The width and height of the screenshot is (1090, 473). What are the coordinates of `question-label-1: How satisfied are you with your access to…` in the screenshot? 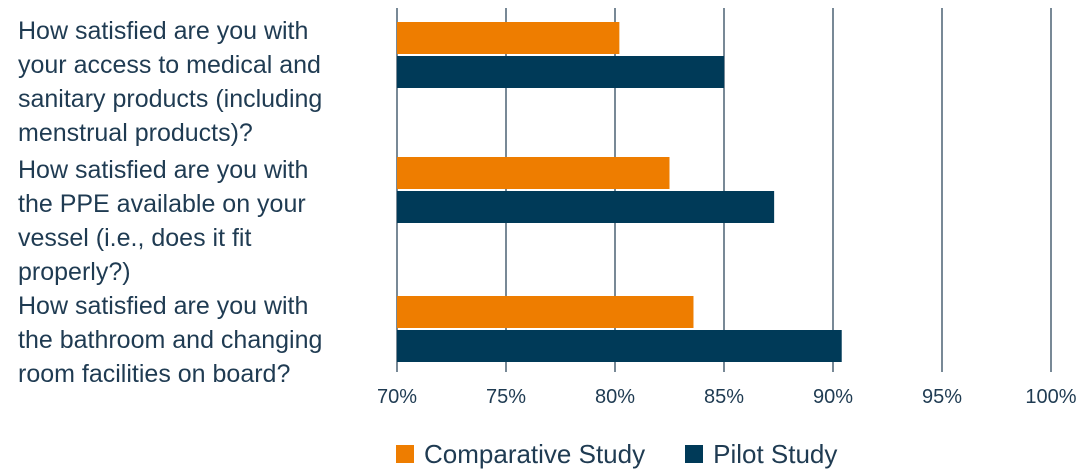 It's located at (198, 82).